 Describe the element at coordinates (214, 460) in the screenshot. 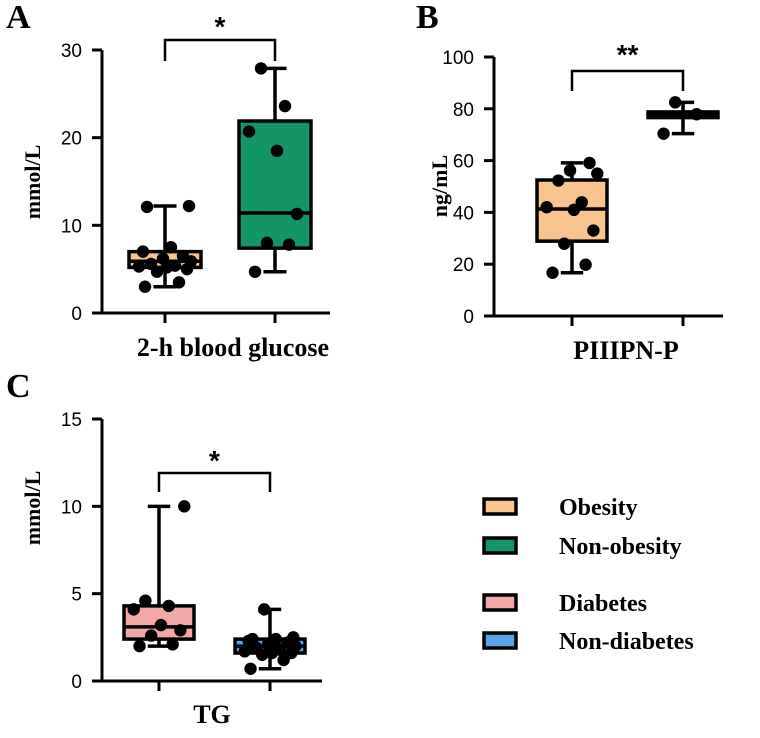

I see `significance-marker: *` at that location.